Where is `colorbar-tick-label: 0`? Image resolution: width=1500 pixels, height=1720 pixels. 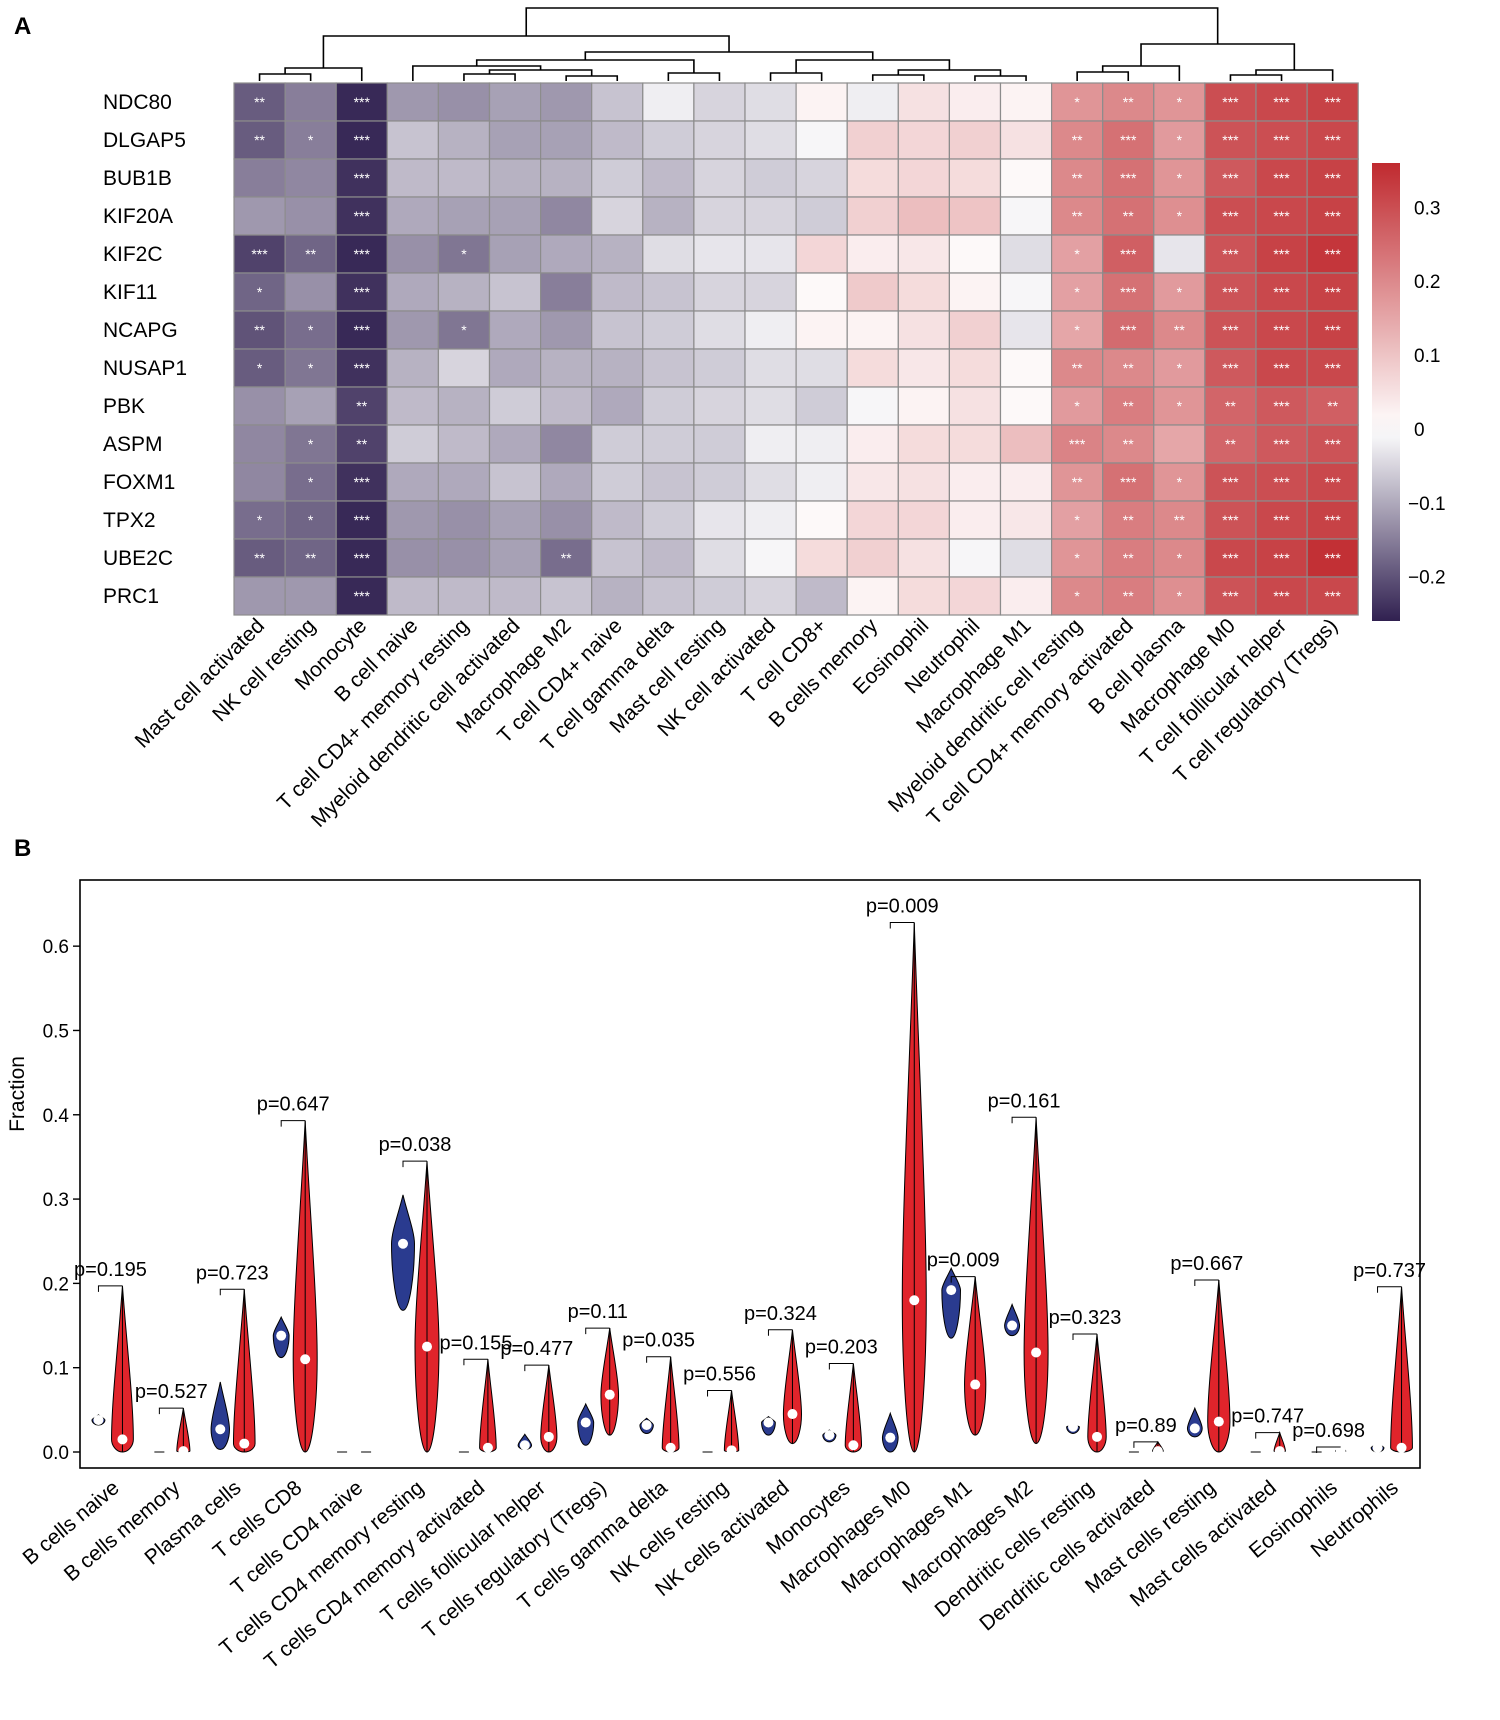
colorbar-tick-label: 0 is located at coordinates (1419, 430).